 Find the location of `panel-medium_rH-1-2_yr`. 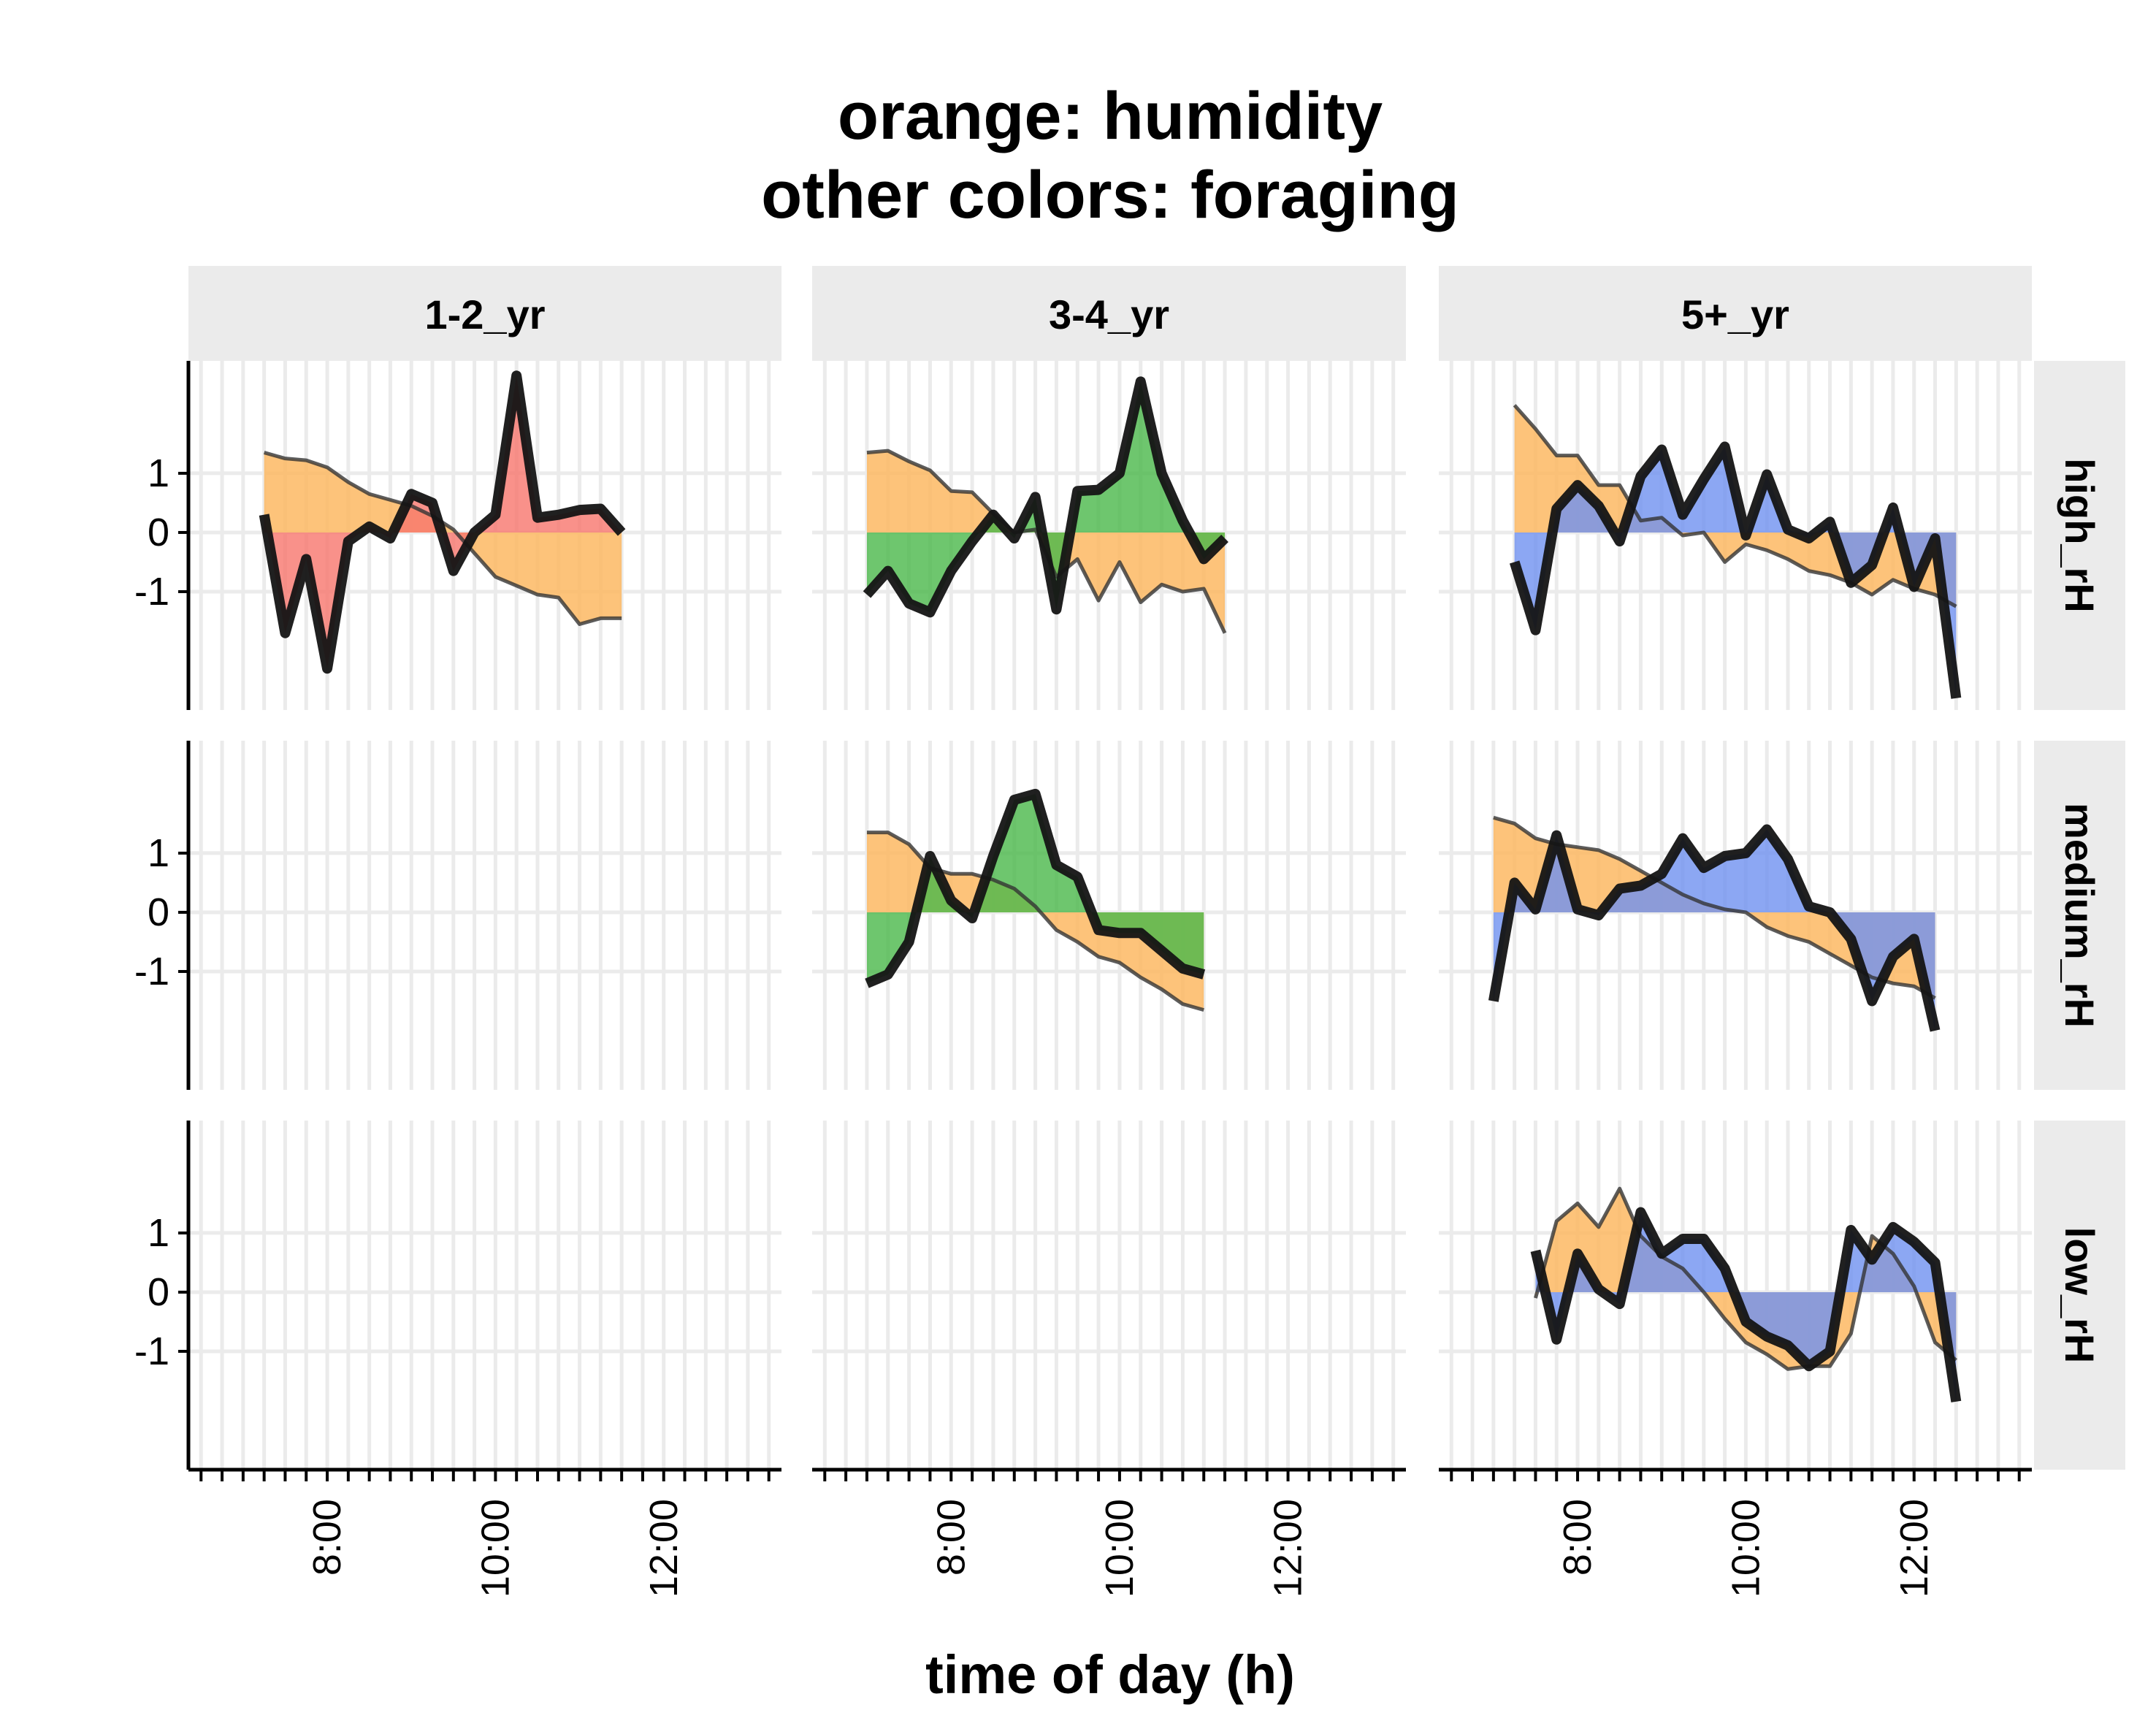

panel-medium_rH-1-2_yr is located at coordinates (485, 915).